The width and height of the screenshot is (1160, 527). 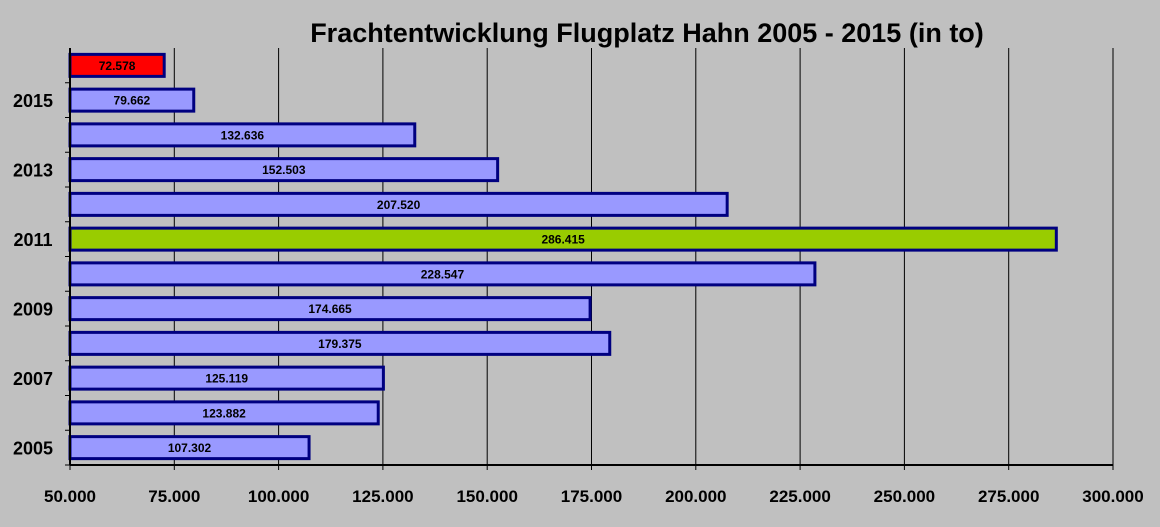 What do you see at coordinates (33, 449) in the screenshot?
I see `y-tick-label: 2005` at bounding box center [33, 449].